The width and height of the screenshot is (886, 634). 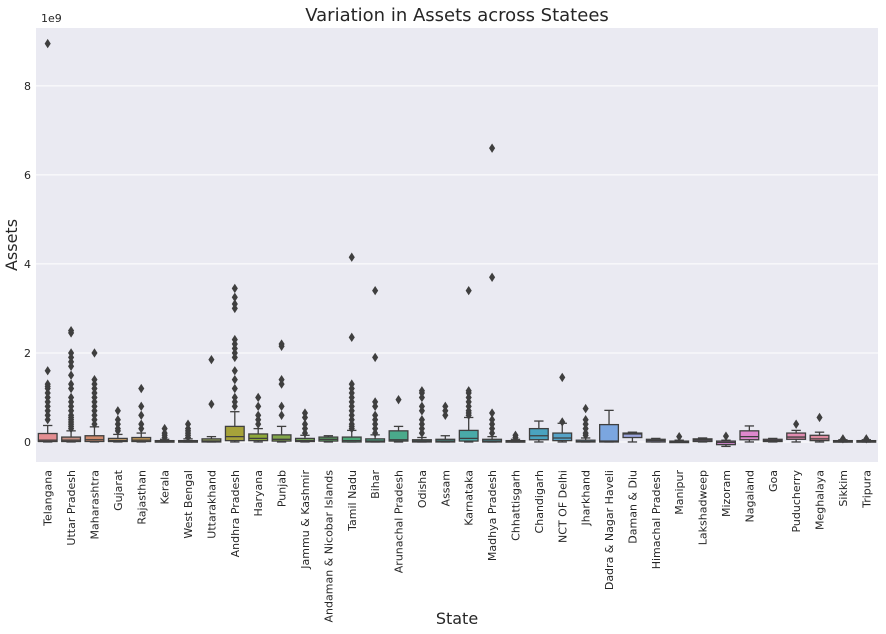 What do you see at coordinates (539, 501) in the screenshot?
I see `x-tick-label: Chandigarh` at bounding box center [539, 501].